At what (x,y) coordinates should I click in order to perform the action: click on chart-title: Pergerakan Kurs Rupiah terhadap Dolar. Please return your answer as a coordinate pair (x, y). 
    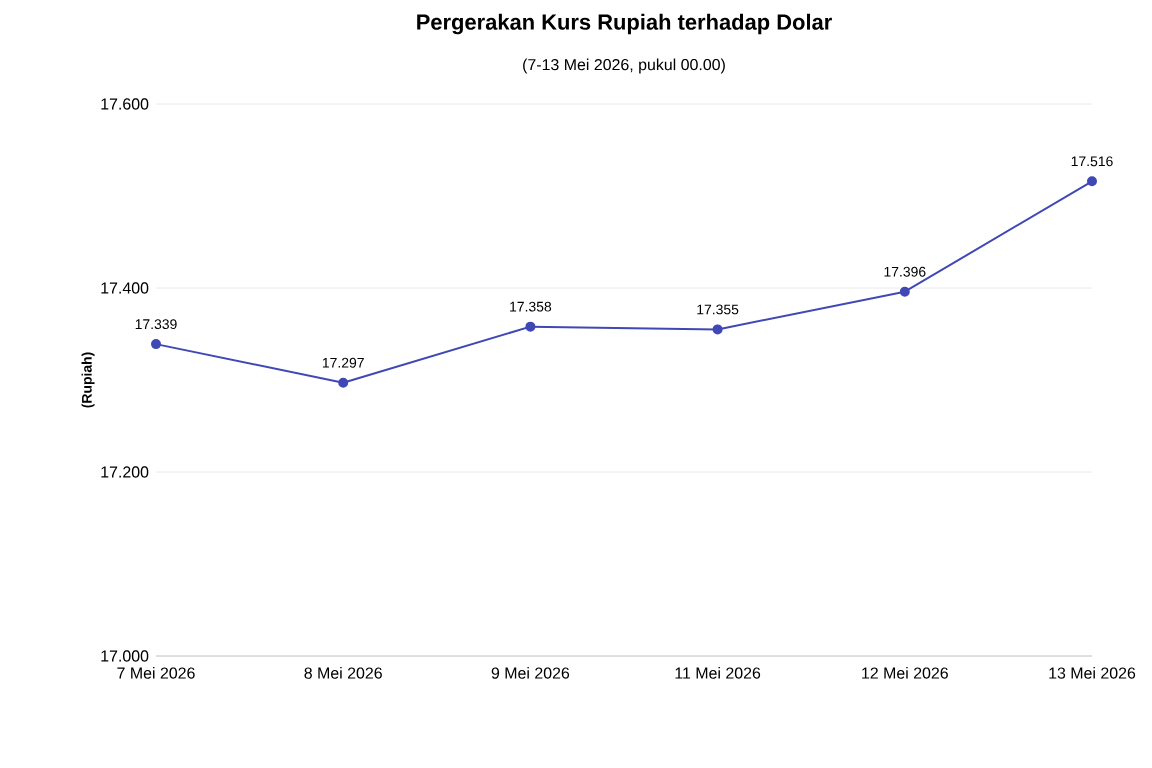
    Looking at the image, I should click on (624, 24).